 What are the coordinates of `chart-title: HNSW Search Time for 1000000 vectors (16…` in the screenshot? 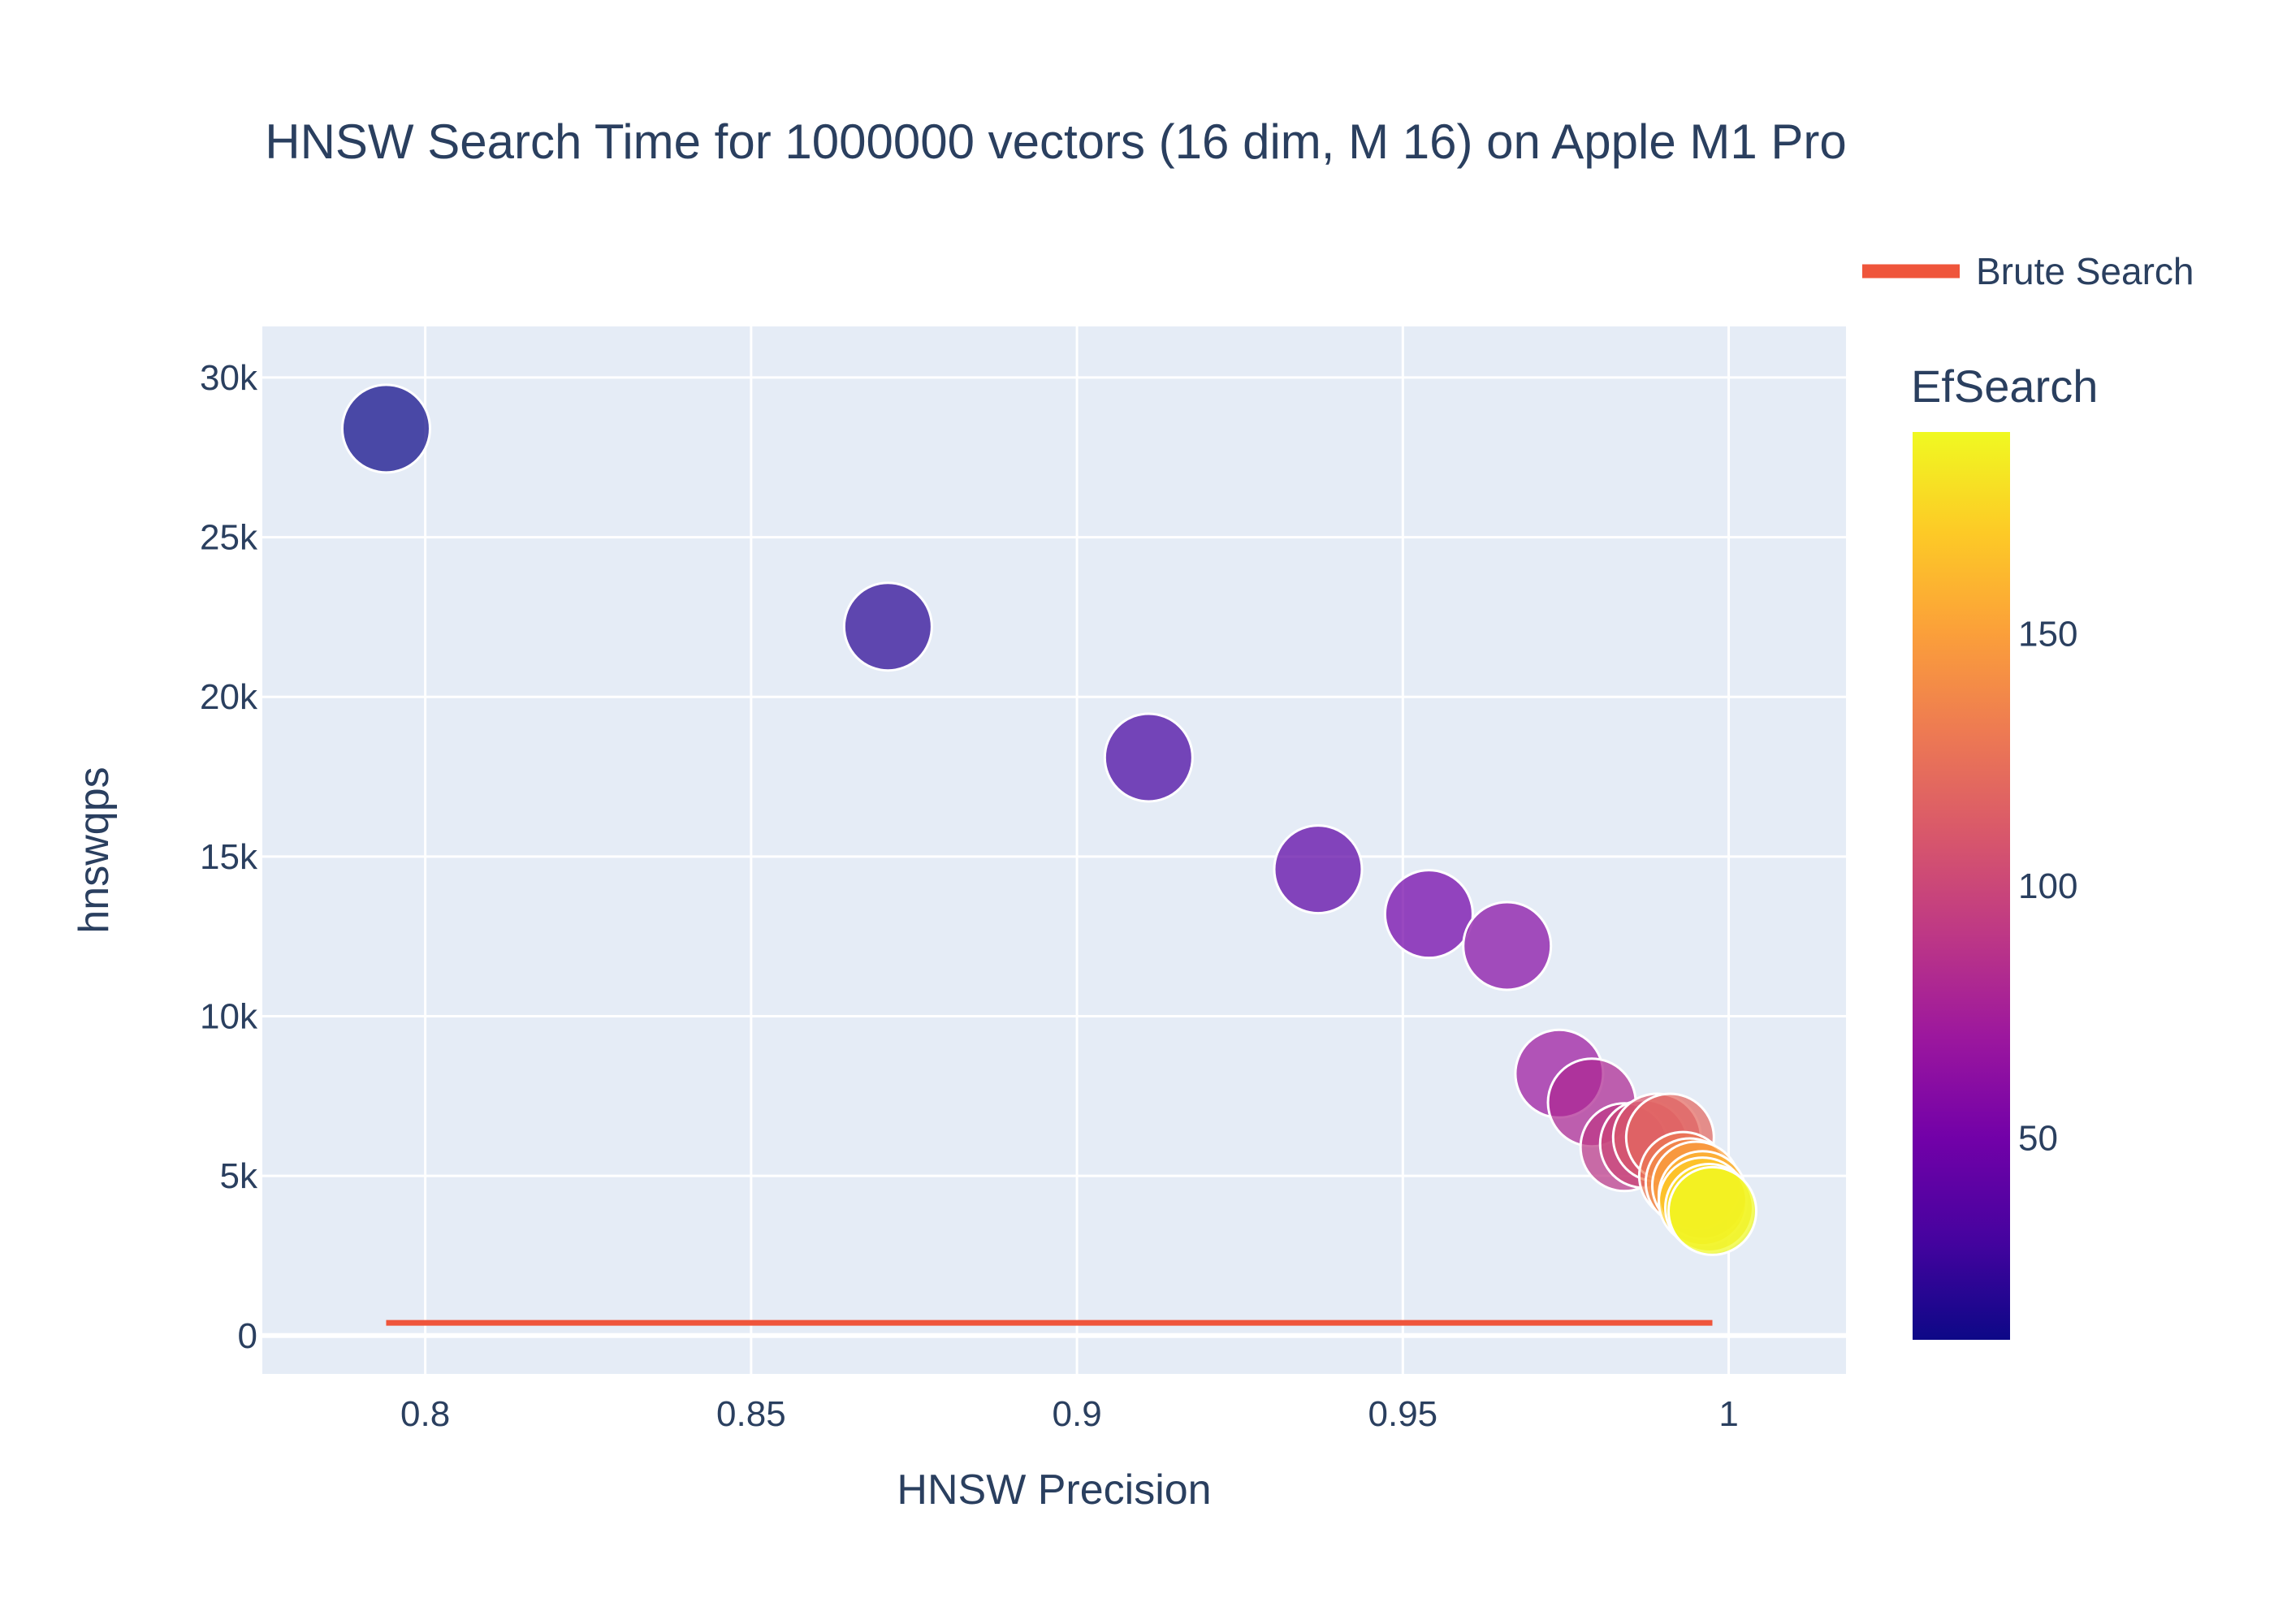 It's located at (1056, 141).